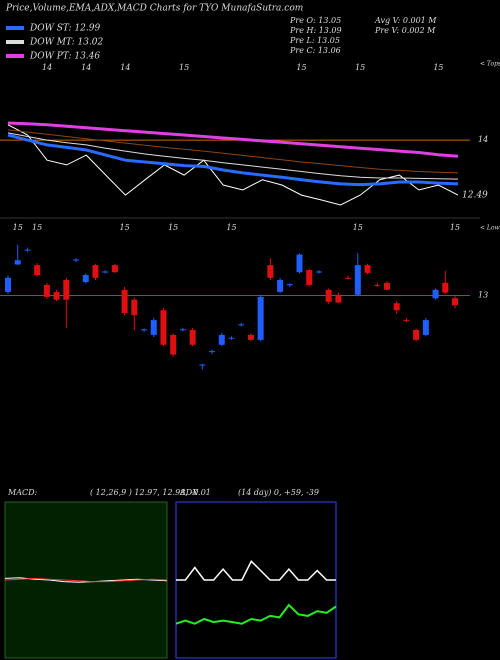 This screenshot has height=660, width=500. Describe the element at coordinates (315, 20) in the screenshot. I see `info: Pre O: 13.05` at that location.